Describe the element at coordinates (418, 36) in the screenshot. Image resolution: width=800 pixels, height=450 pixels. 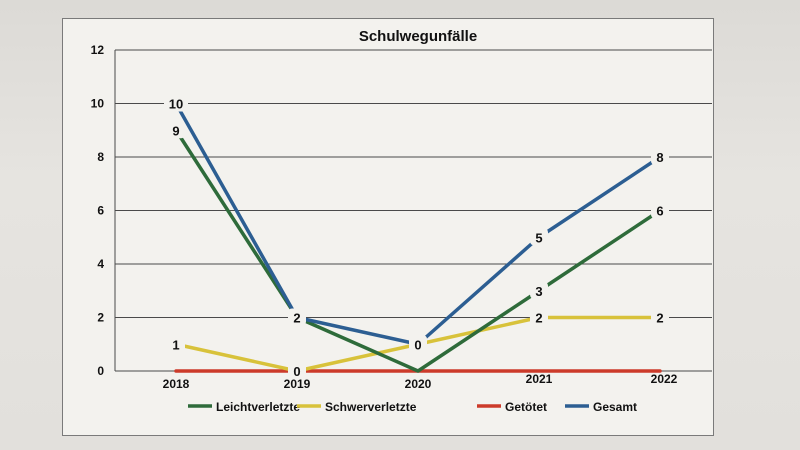
I see `chart-title: Schulwegunfälle` at that location.